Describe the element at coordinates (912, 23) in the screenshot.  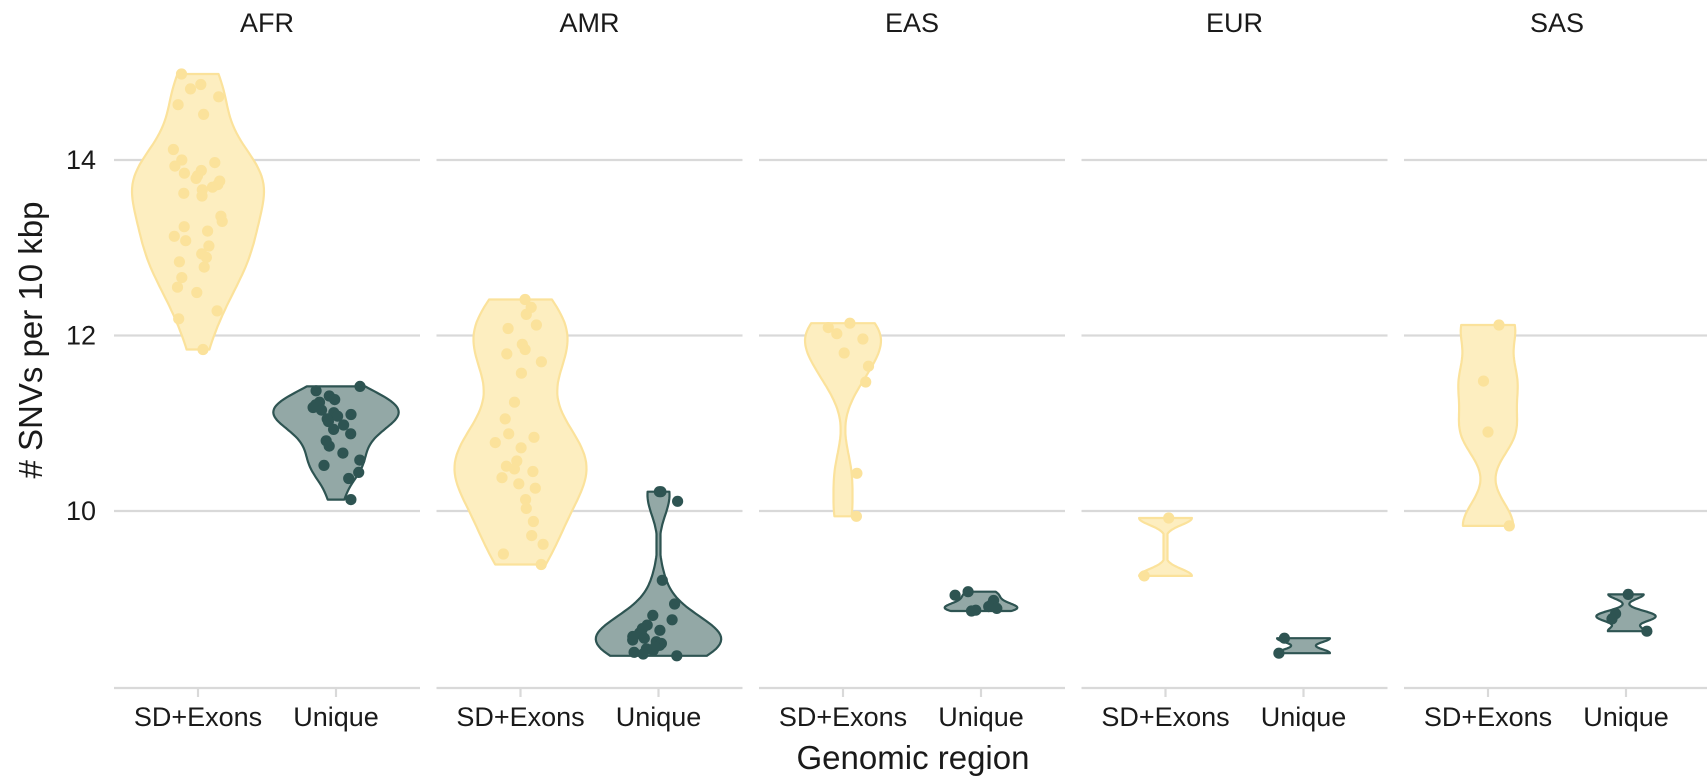
I see `facet-label-eas: EAS` at that location.